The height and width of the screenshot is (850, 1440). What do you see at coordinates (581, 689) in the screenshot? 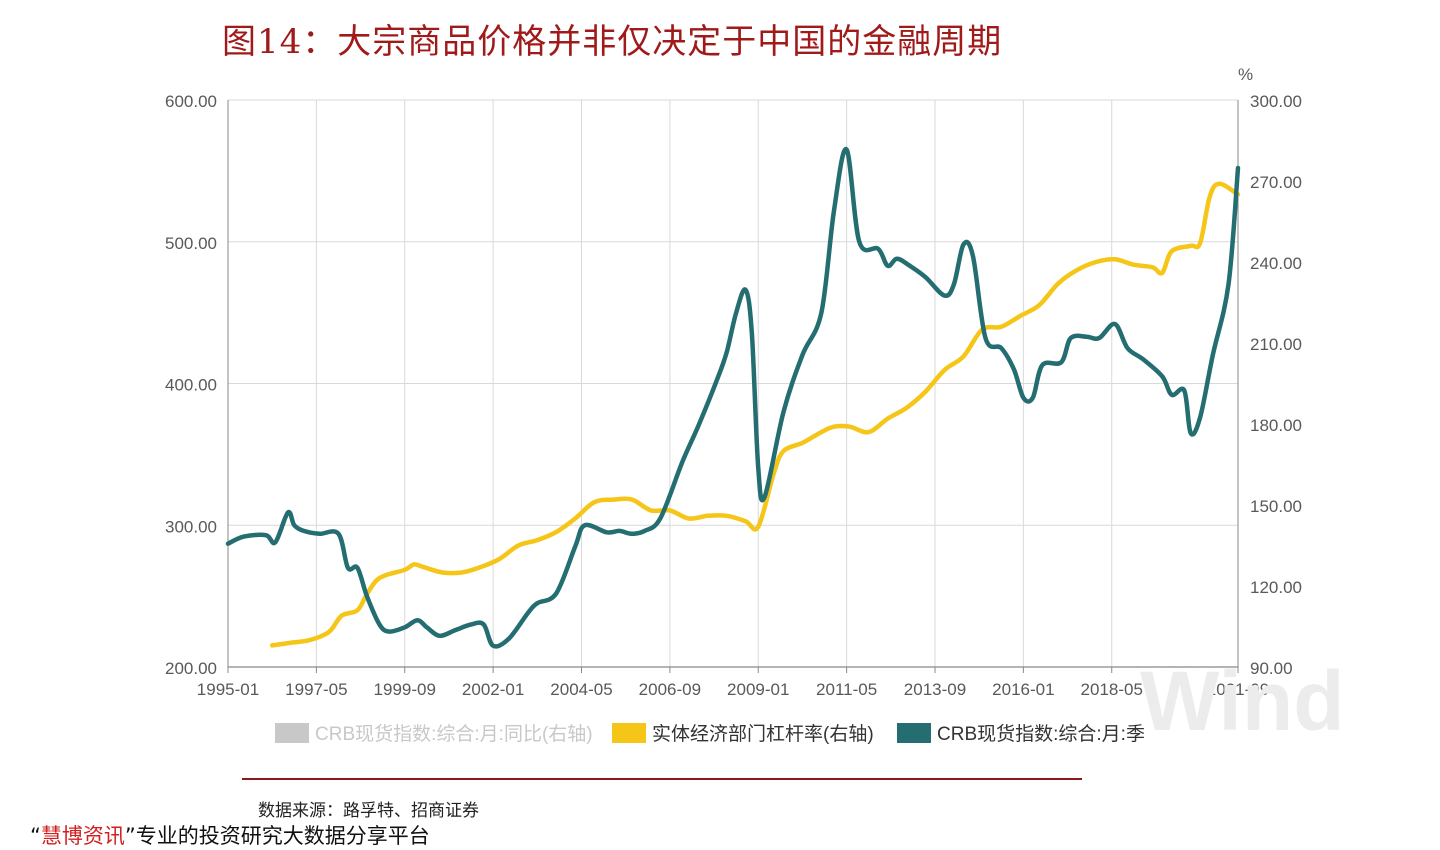
I see `x-tick-label: 2004-05` at bounding box center [581, 689].